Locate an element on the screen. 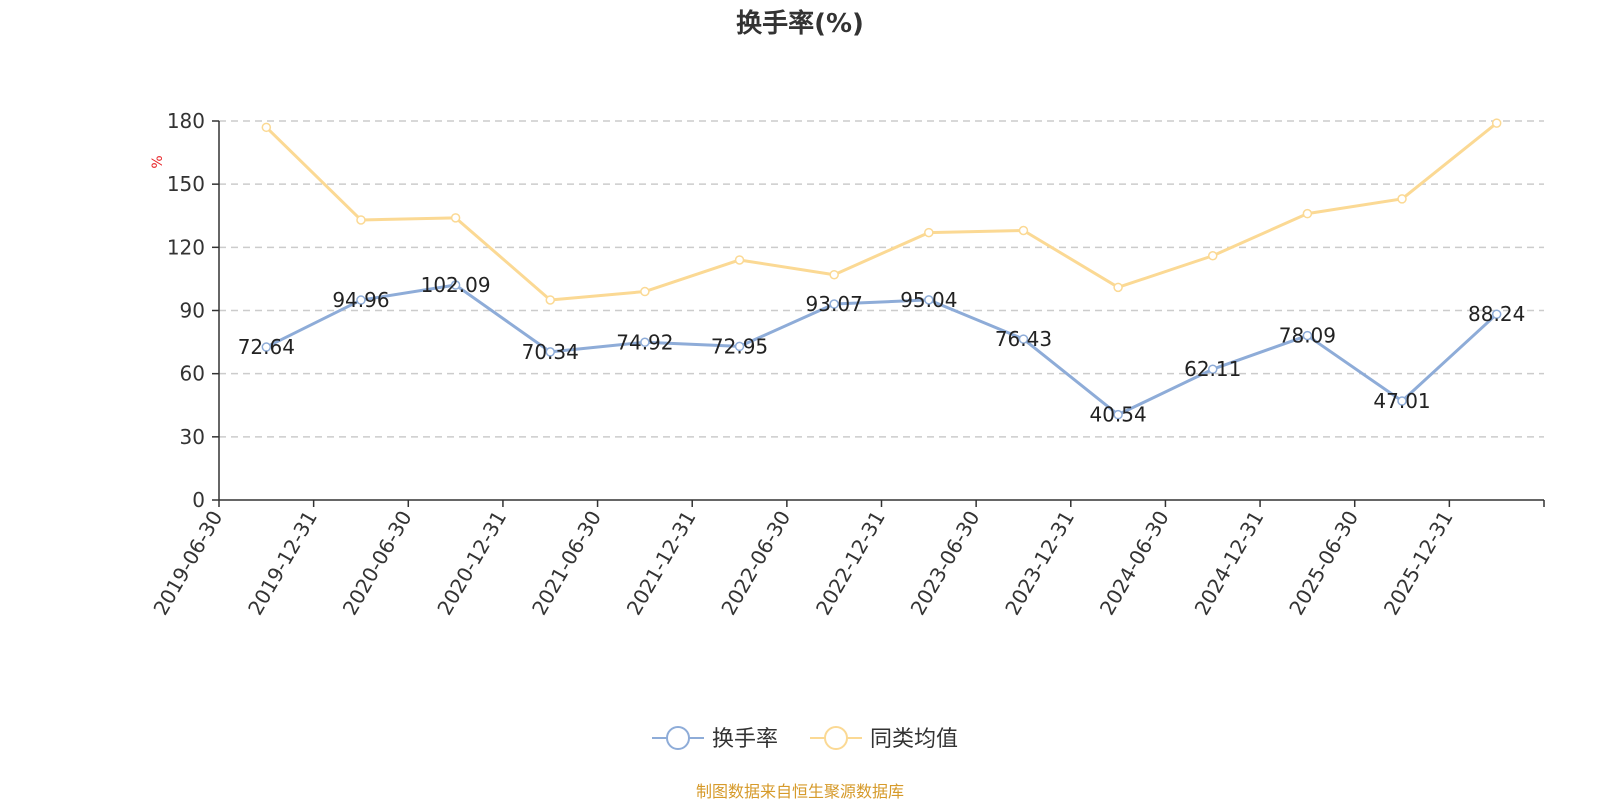 This screenshot has height=800, width=1600. legend: 换手率 同类均值 is located at coordinates (805, 739).